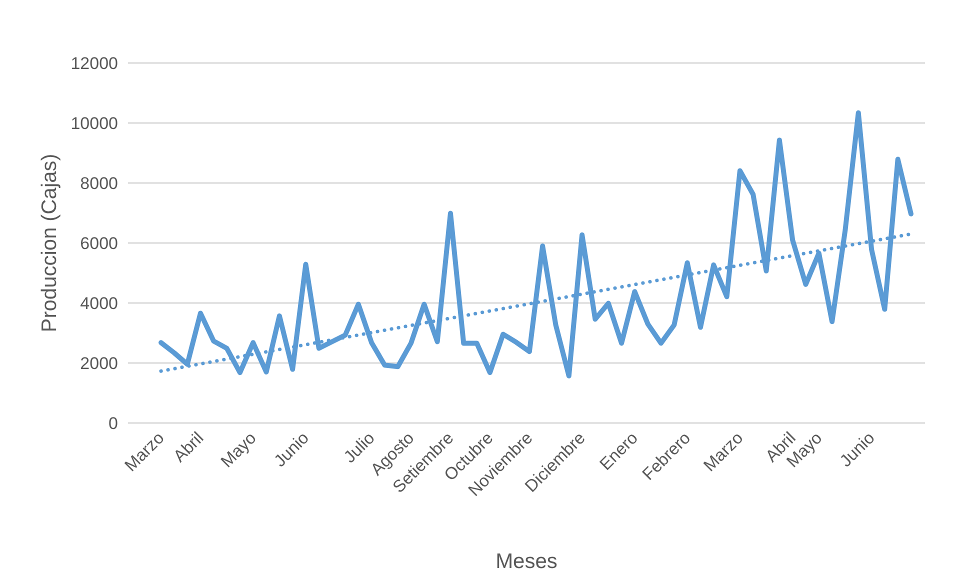 The image size is (955, 582). What do you see at coordinates (94, 63) in the screenshot?
I see `y-tick-label: 12000` at bounding box center [94, 63].